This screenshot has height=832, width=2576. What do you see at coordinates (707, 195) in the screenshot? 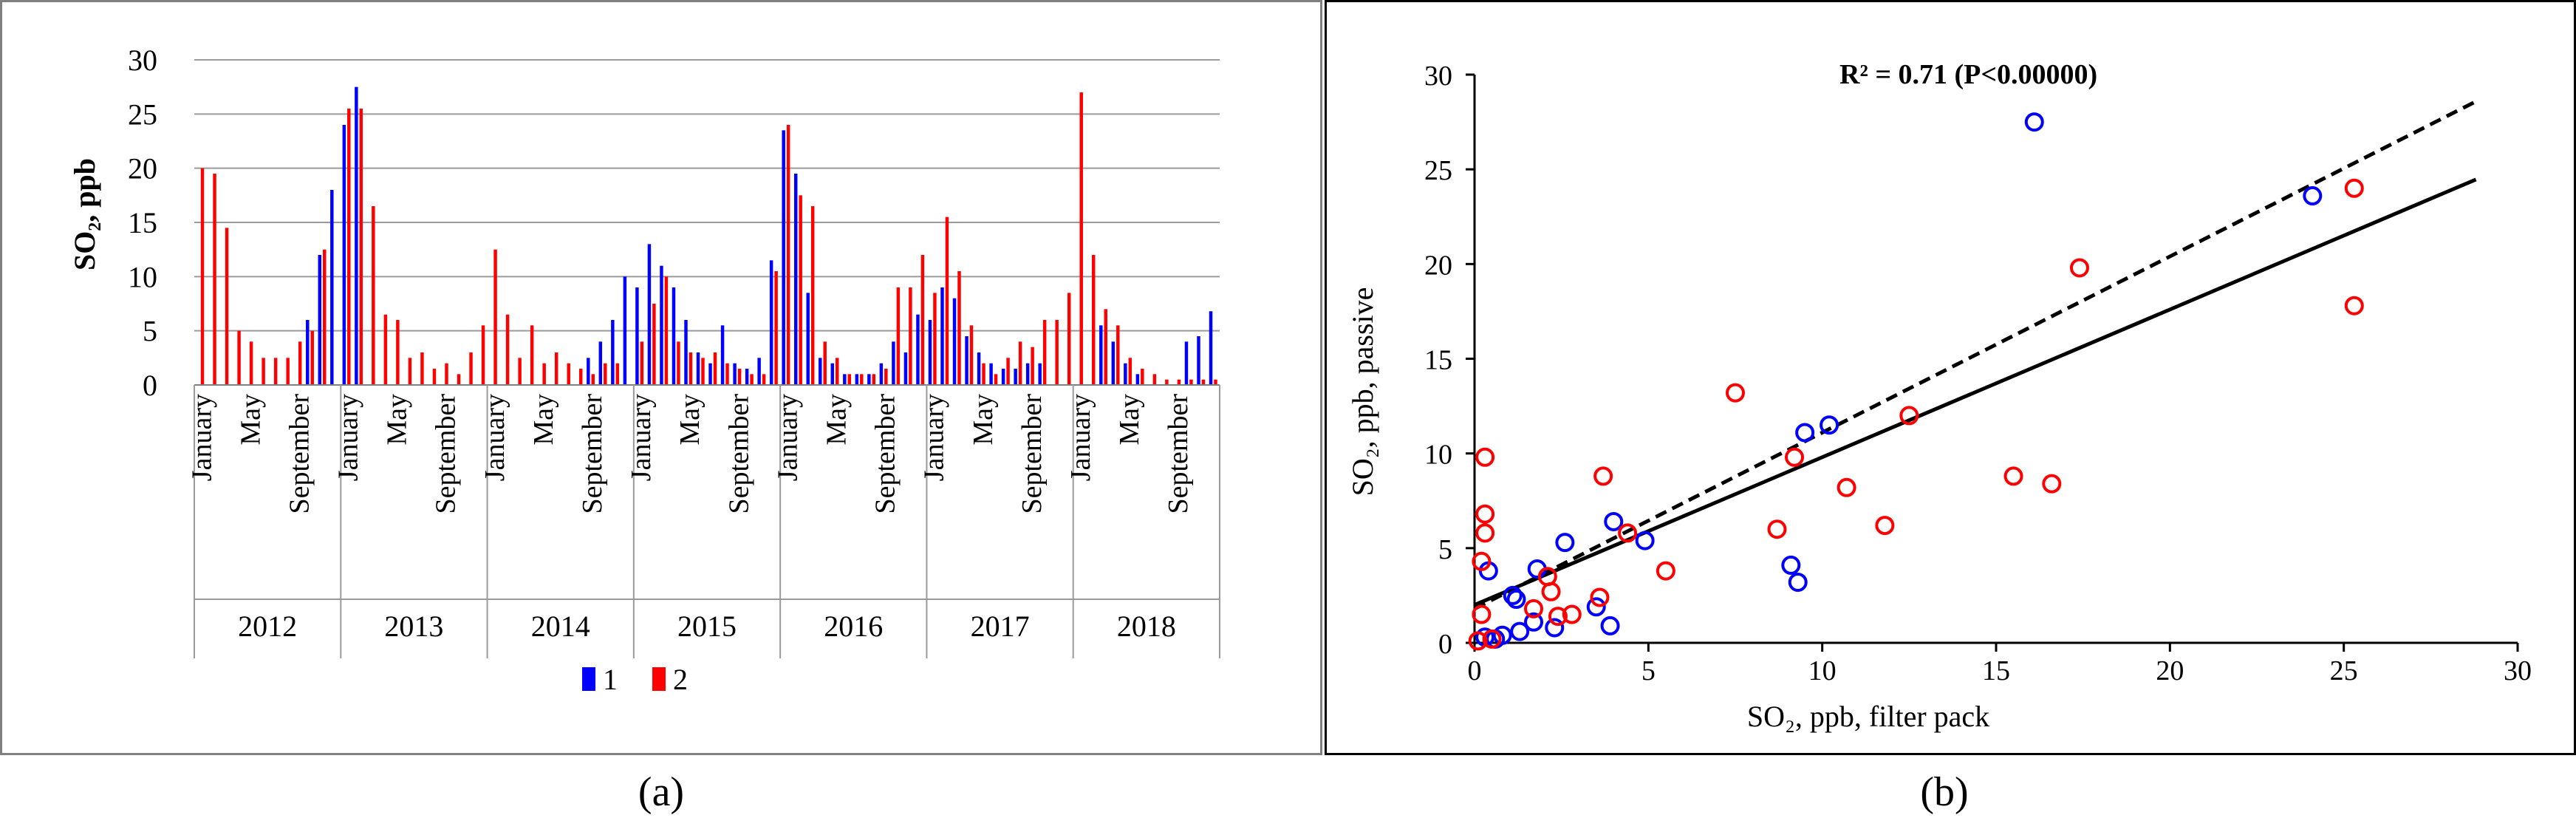
I see `grid-lines` at bounding box center [707, 195].